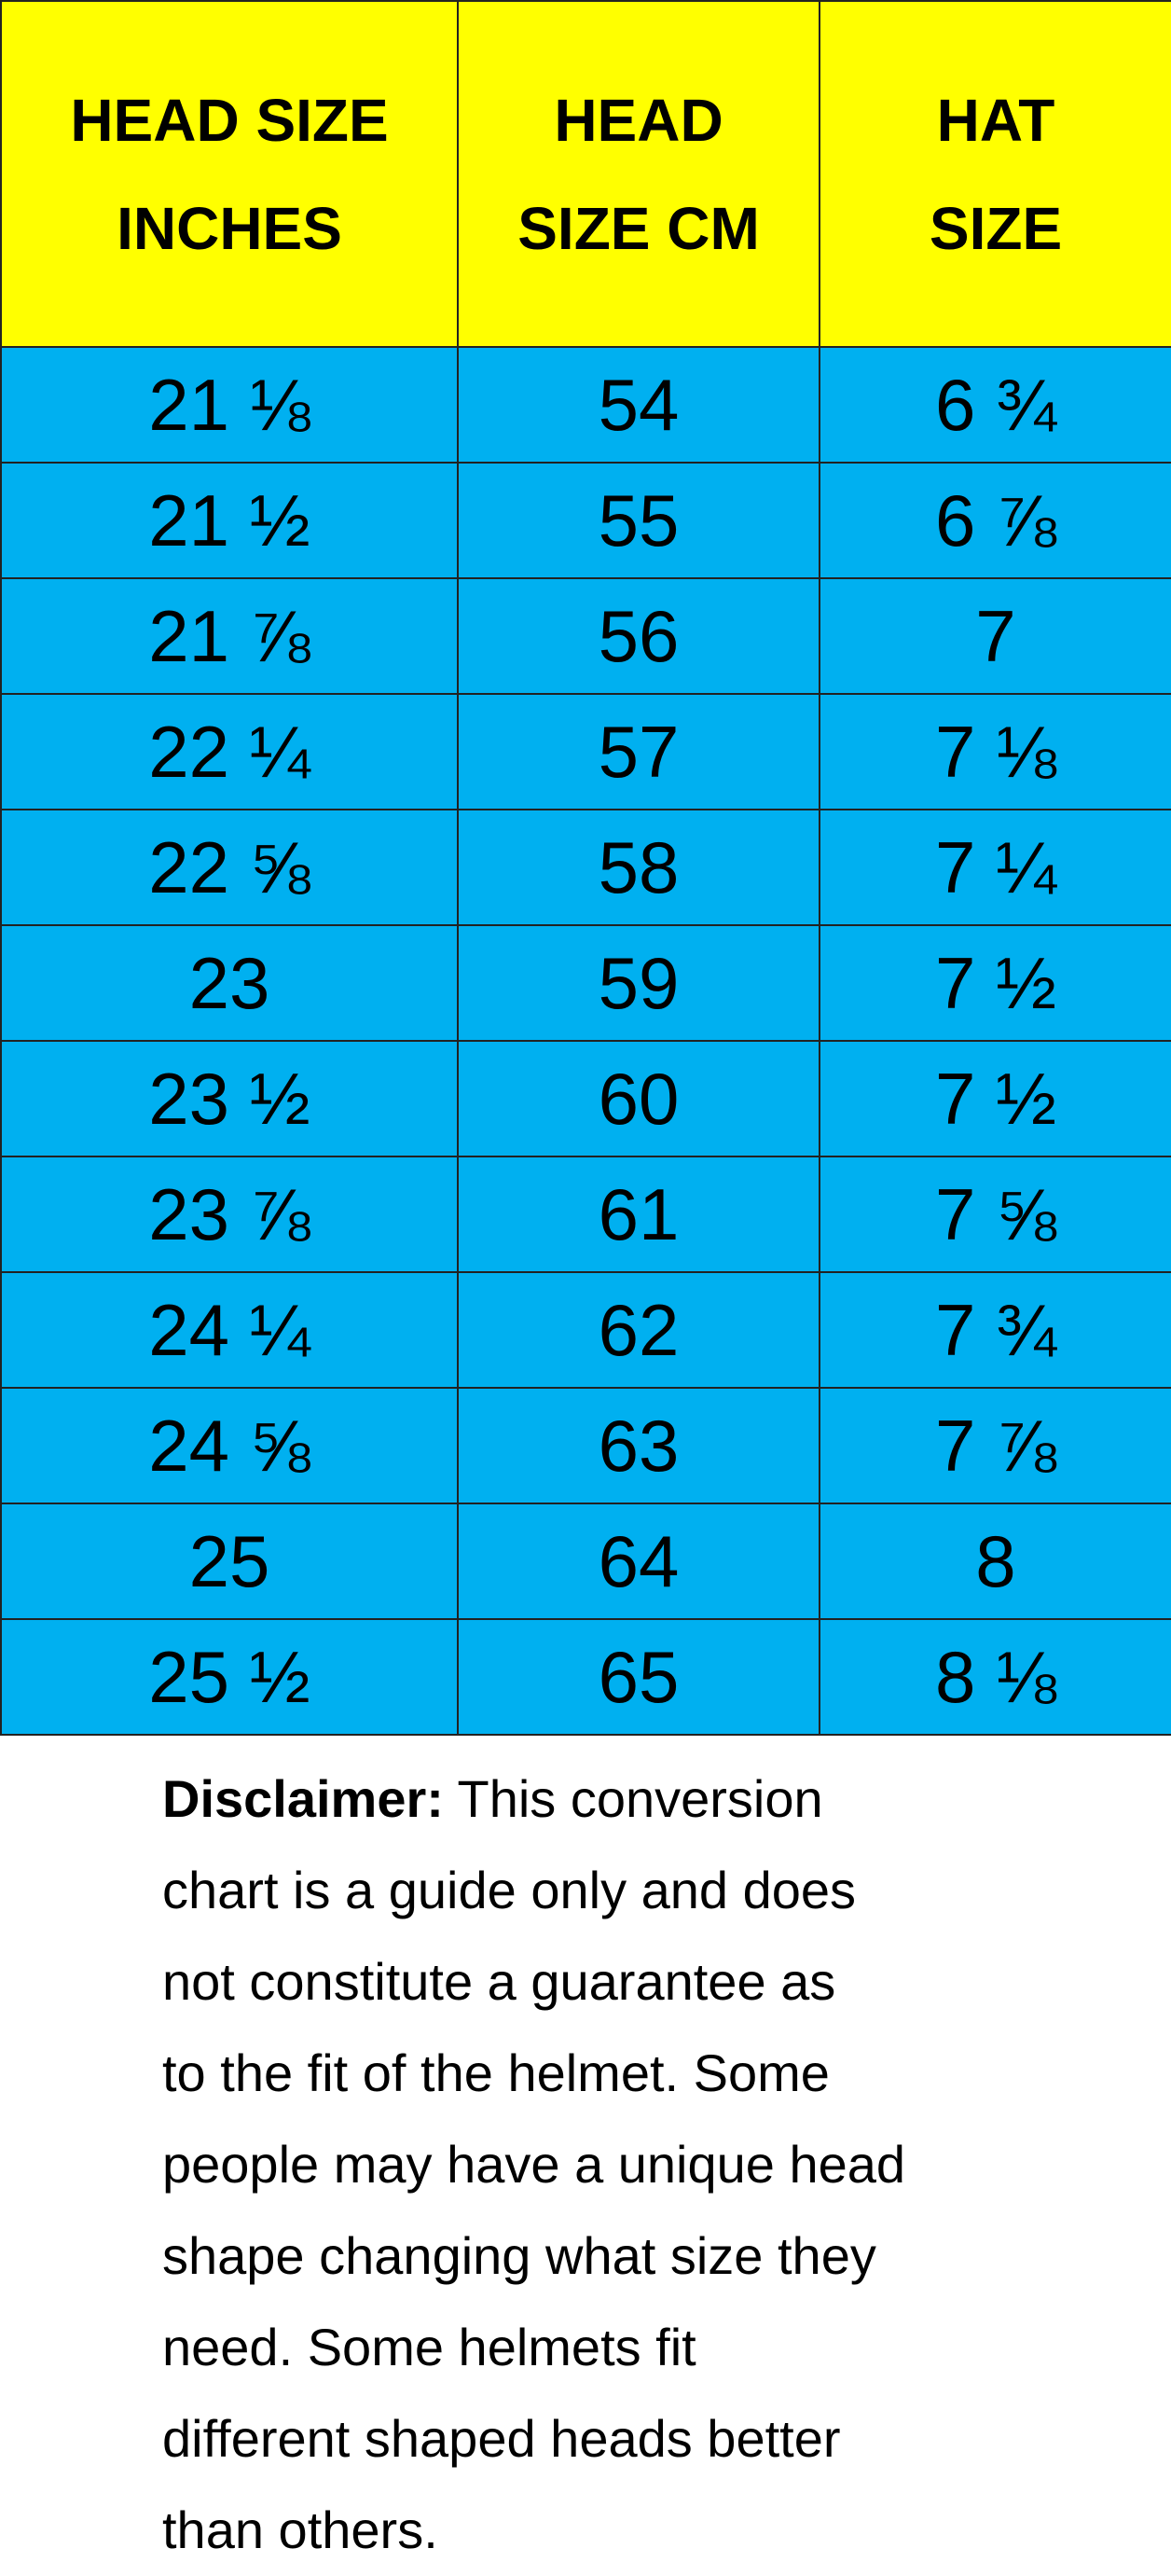  What do you see at coordinates (229, 405) in the screenshot?
I see `table-cell: 21 ⅛` at bounding box center [229, 405].